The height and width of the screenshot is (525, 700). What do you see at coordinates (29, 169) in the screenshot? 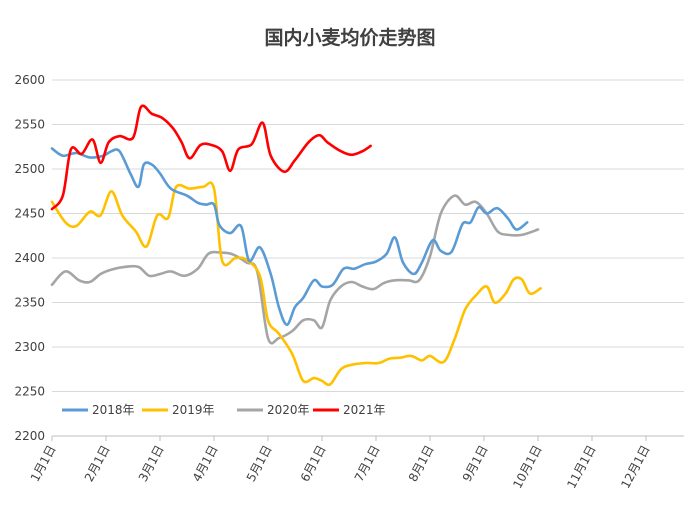
I see `y-tick-label: 2500` at bounding box center [29, 169].